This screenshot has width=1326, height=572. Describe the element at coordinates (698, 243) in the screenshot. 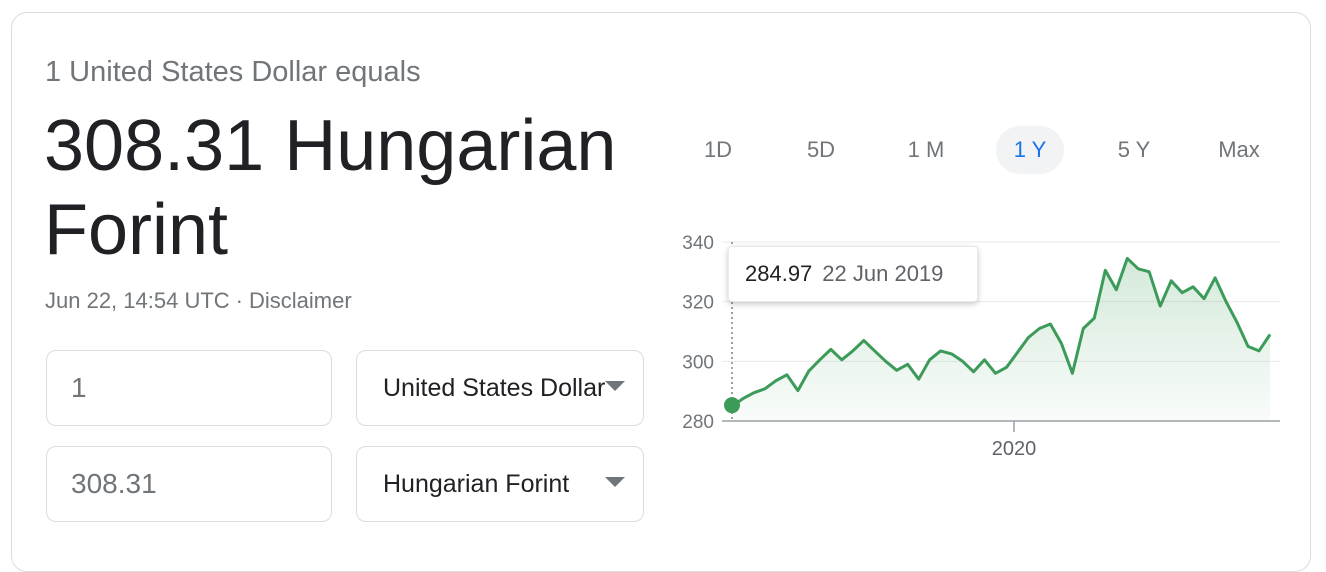

I see `y-tick-label: 340` at that location.